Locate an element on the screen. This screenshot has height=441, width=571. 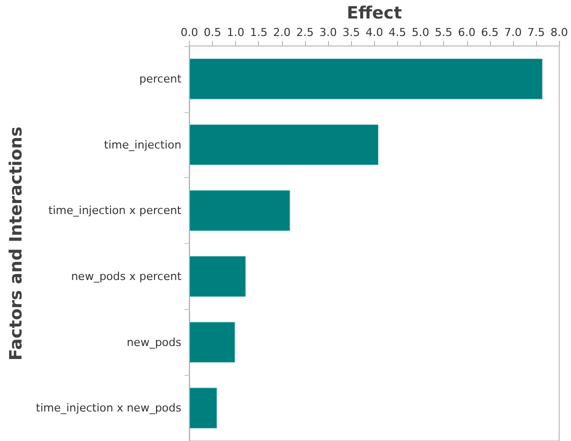
y-axis-title: Factors and Interactions is located at coordinates (16, 243).